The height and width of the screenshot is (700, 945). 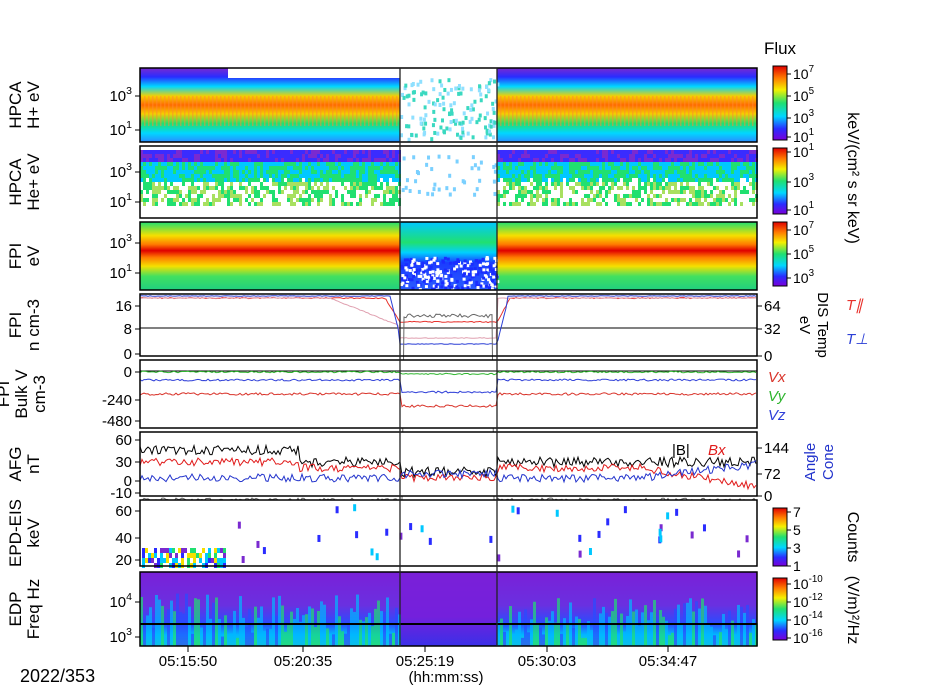 I want to click on y-axis-label: HPCA, so click(x=15, y=182).